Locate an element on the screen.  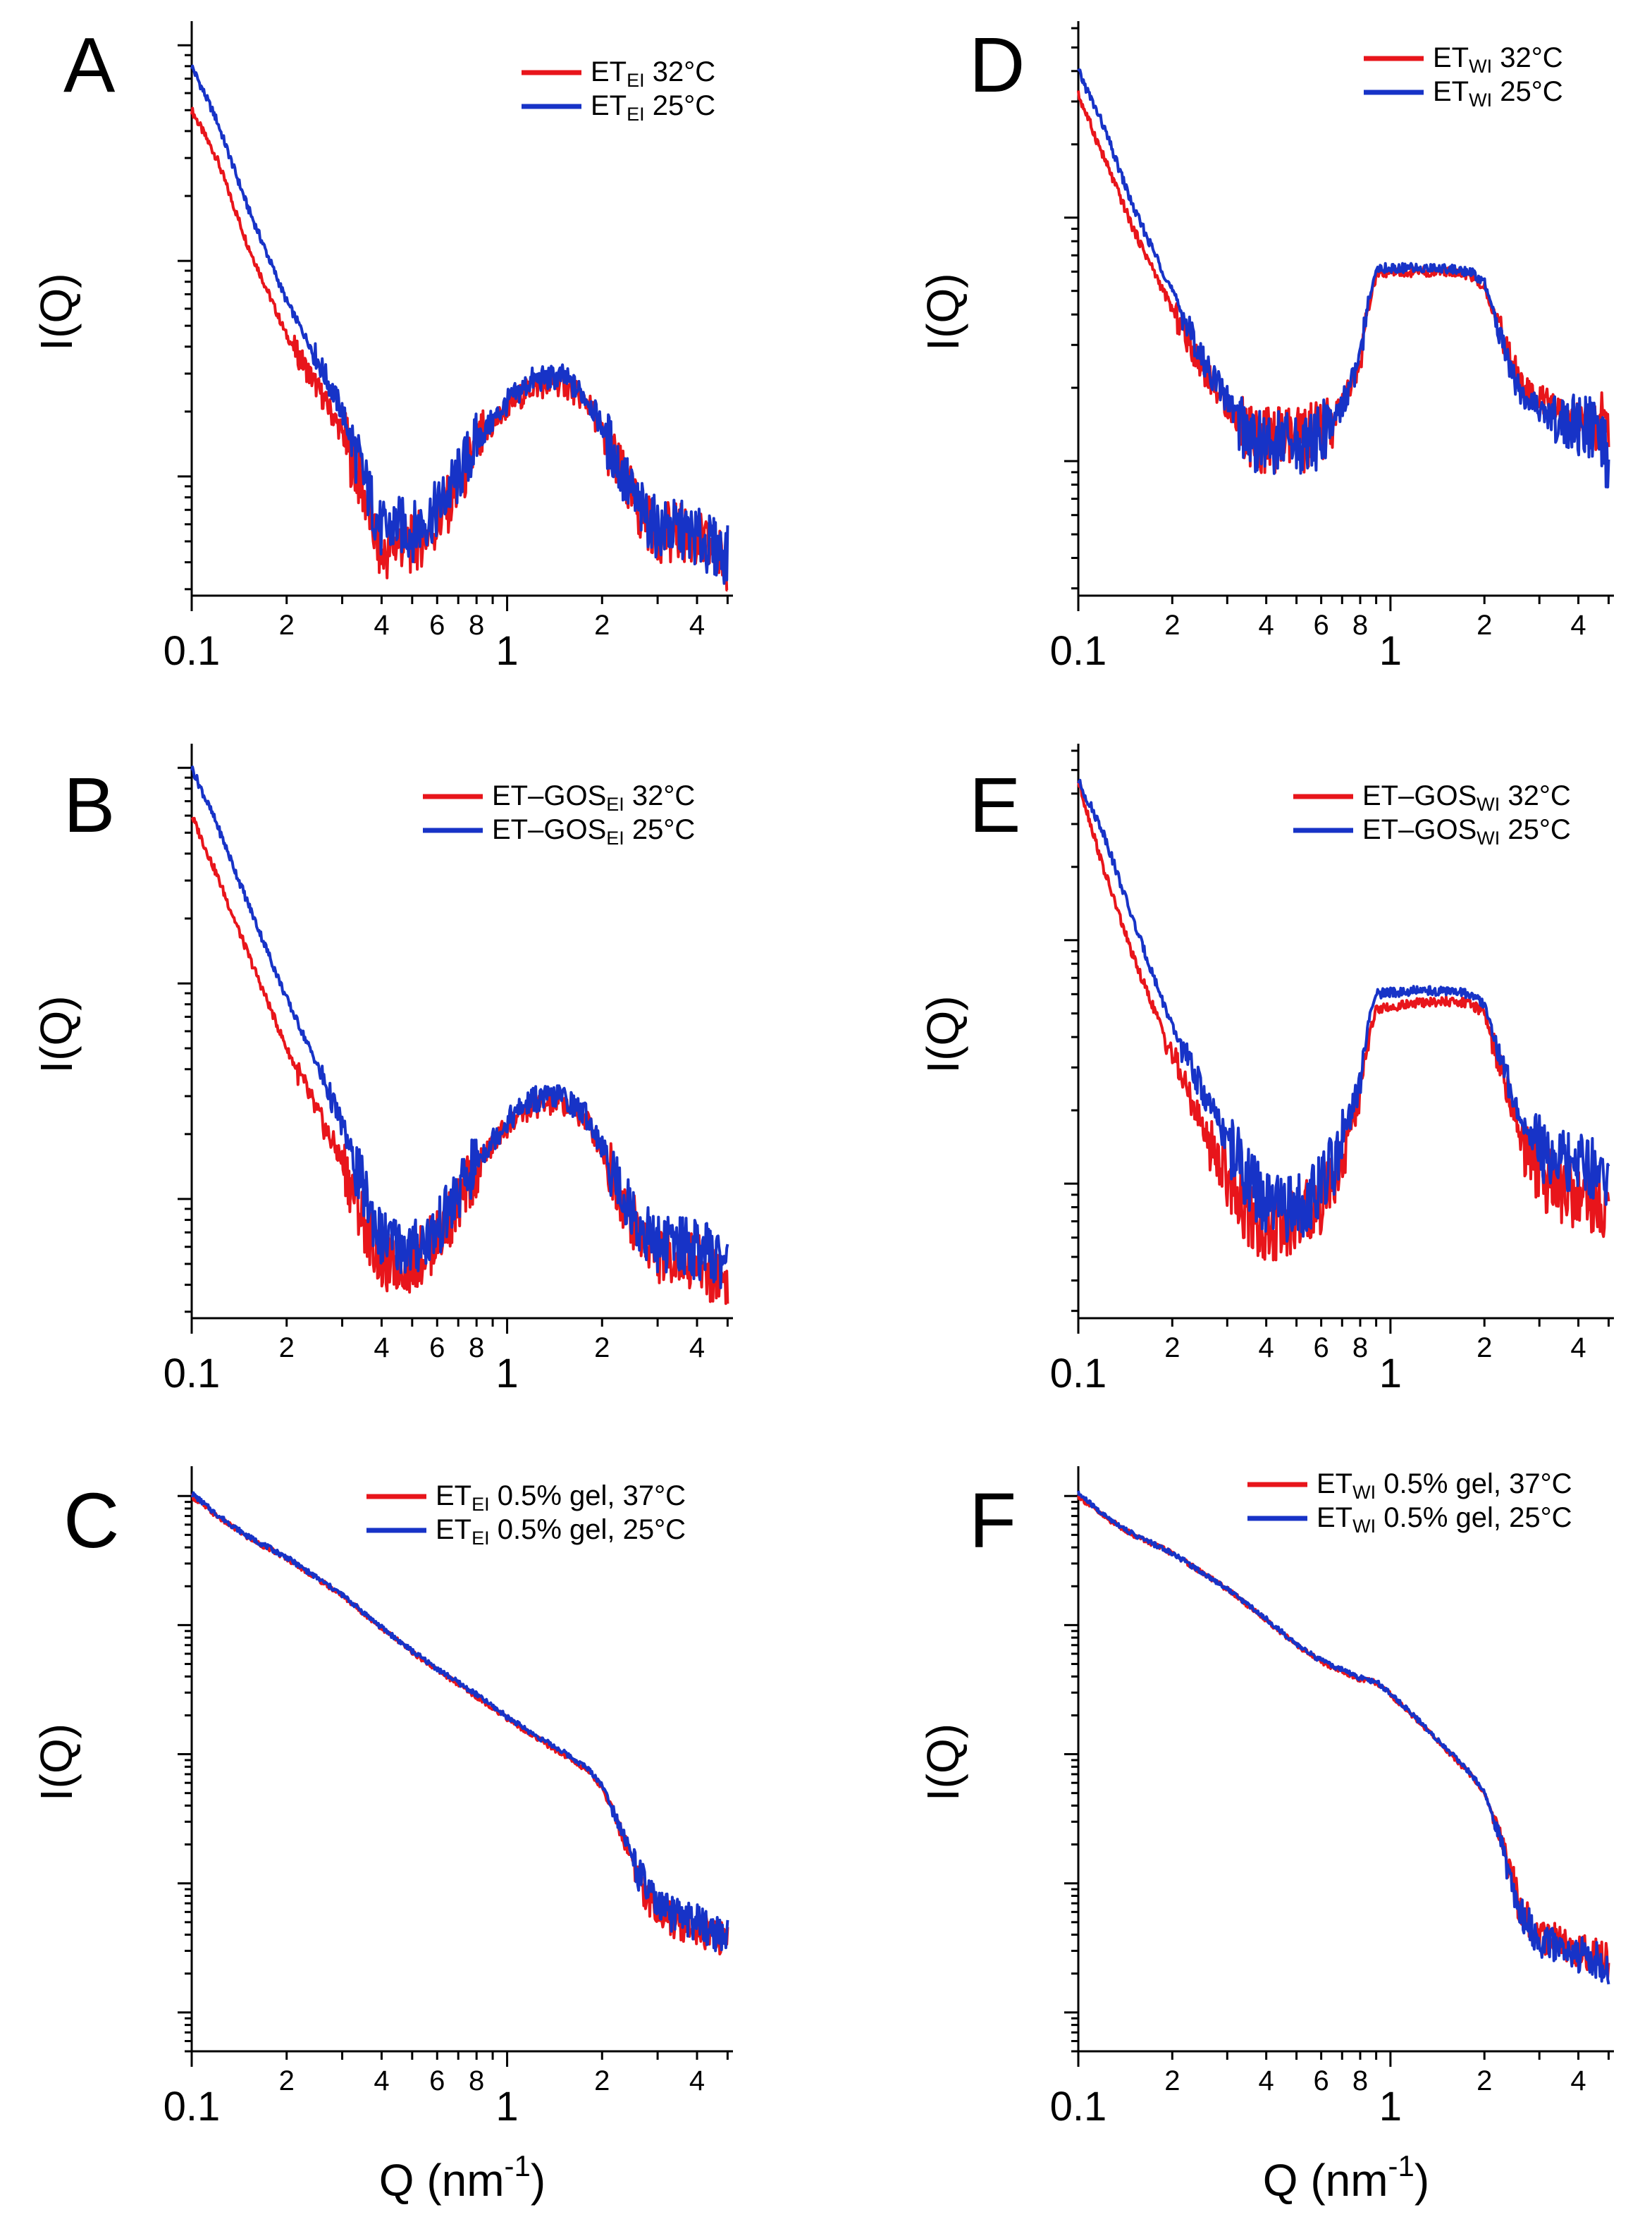
panel-letter: F is located at coordinates (993, 1520).